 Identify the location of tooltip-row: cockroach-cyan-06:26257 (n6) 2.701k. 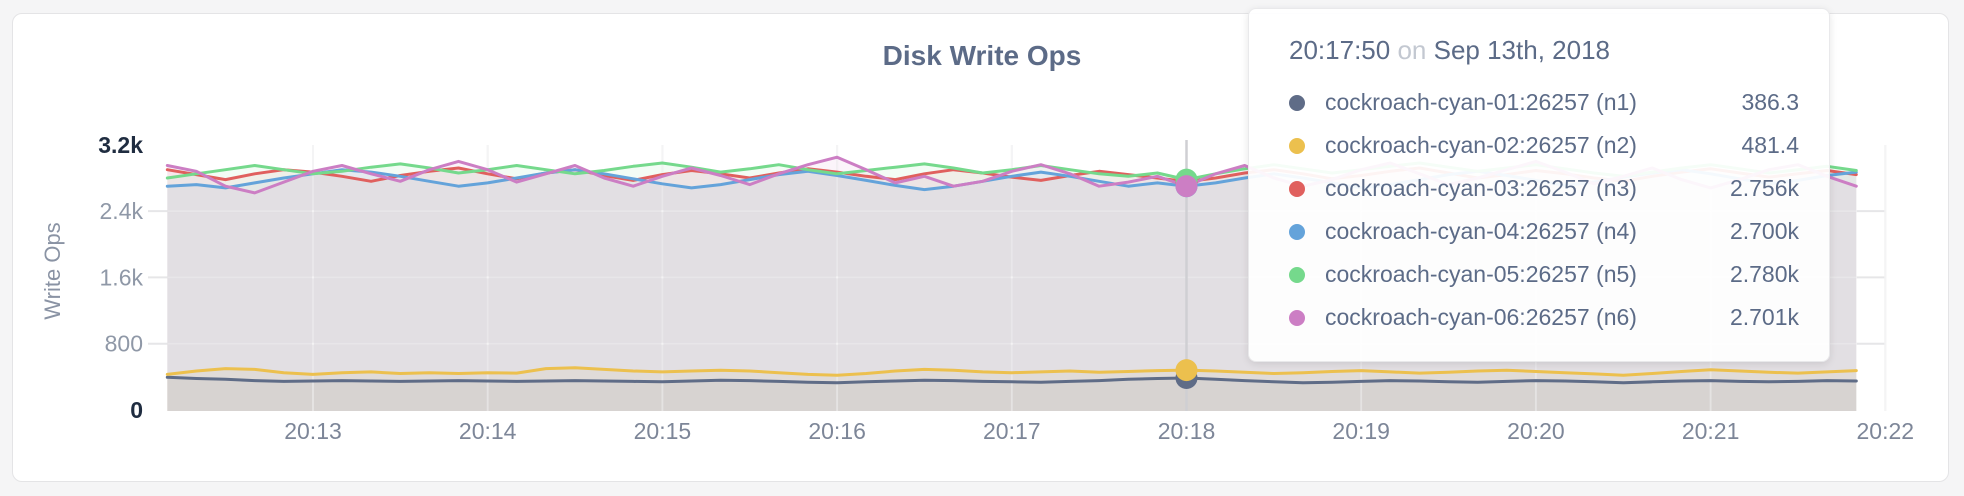
(1544, 317).